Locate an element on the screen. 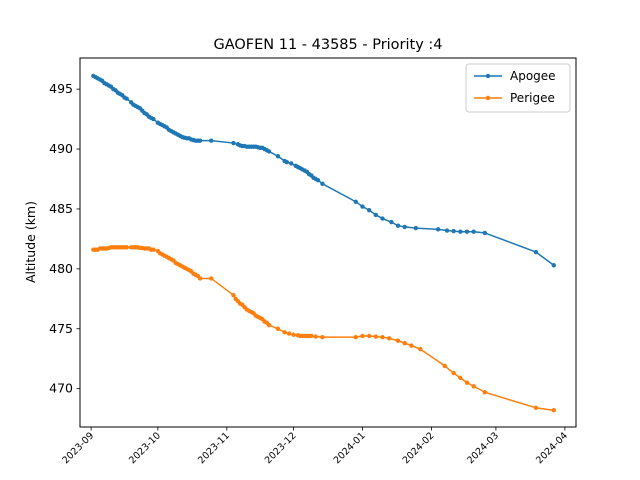 The height and width of the screenshot is (480, 640). y-tick-label-2: 480 is located at coordinates (61, 268).